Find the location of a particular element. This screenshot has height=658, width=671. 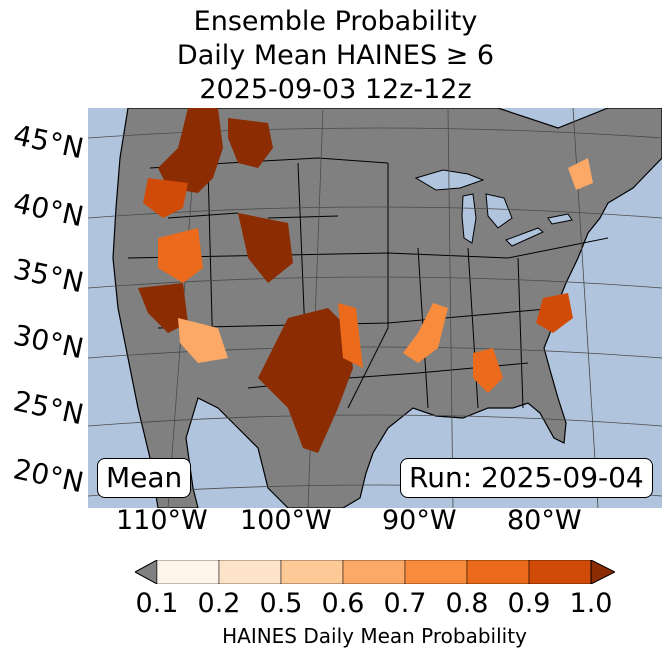

region-utah is located at coordinates (265, 248).